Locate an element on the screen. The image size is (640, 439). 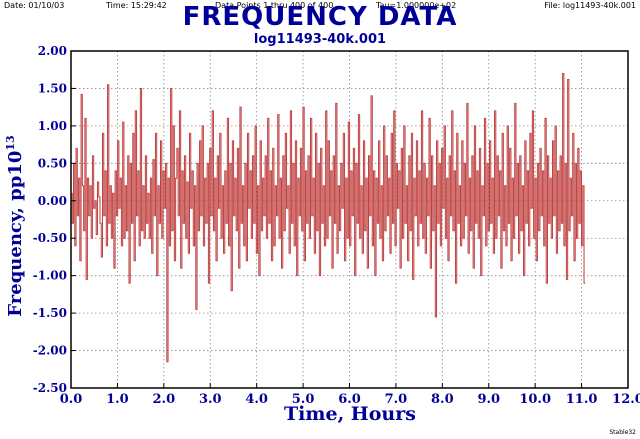
x-tick-label: 10.0 is located at coordinates (535, 399).